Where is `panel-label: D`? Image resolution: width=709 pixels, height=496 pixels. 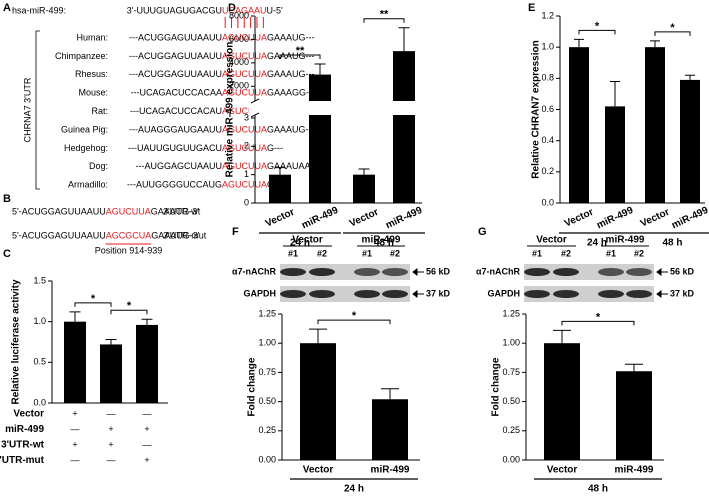 panel-label: D is located at coordinates (232, 8).